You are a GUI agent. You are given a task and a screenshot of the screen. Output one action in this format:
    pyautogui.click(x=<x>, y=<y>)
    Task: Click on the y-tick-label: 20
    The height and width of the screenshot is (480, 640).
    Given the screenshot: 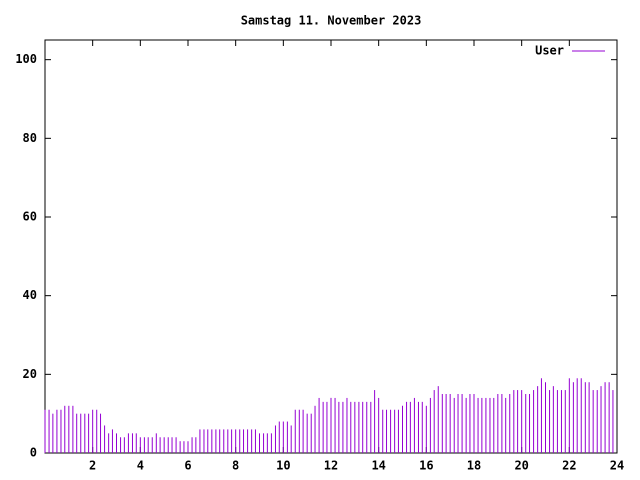 What is the action you would take?
    pyautogui.click(x=30, y=374)
    